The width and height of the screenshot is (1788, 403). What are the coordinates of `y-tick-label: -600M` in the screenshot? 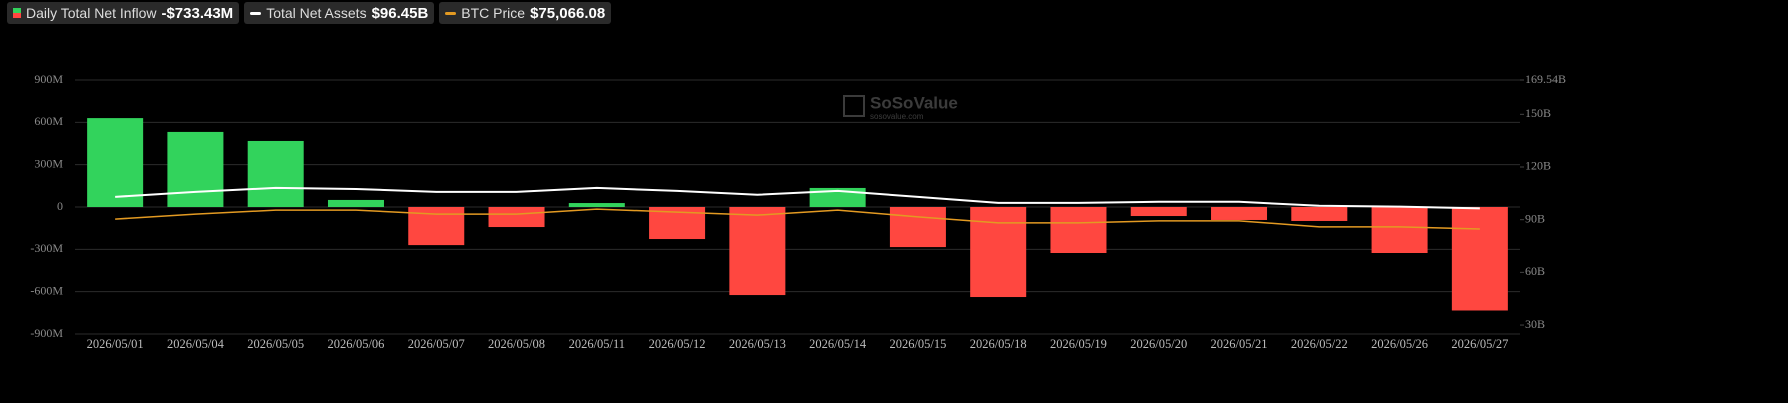 It's located at (46, 290).